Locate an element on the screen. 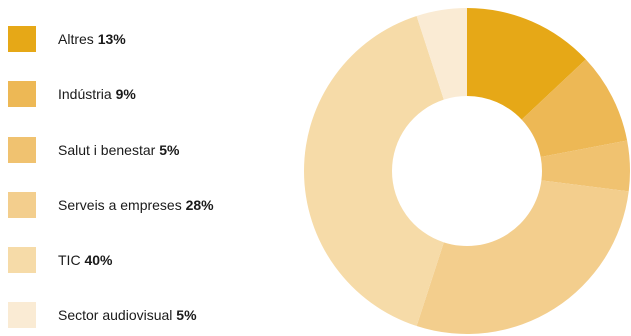 The width and height of the screenshot is (631, 336). legend-item-audiovisual: Sector audiovisual 5% is located at coordinates (102, 315).